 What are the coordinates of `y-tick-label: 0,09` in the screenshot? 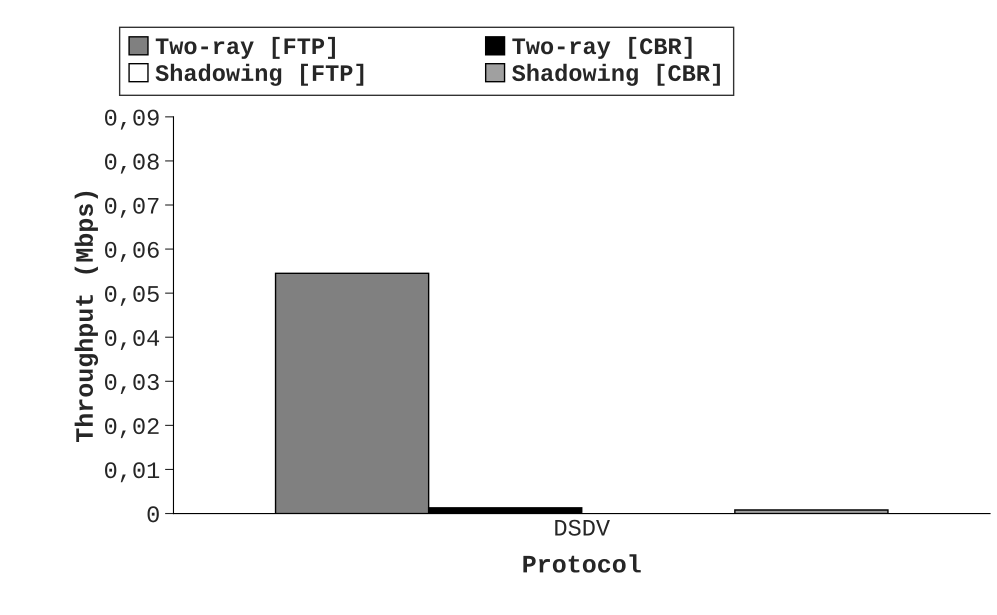 It's located at (132, 120).